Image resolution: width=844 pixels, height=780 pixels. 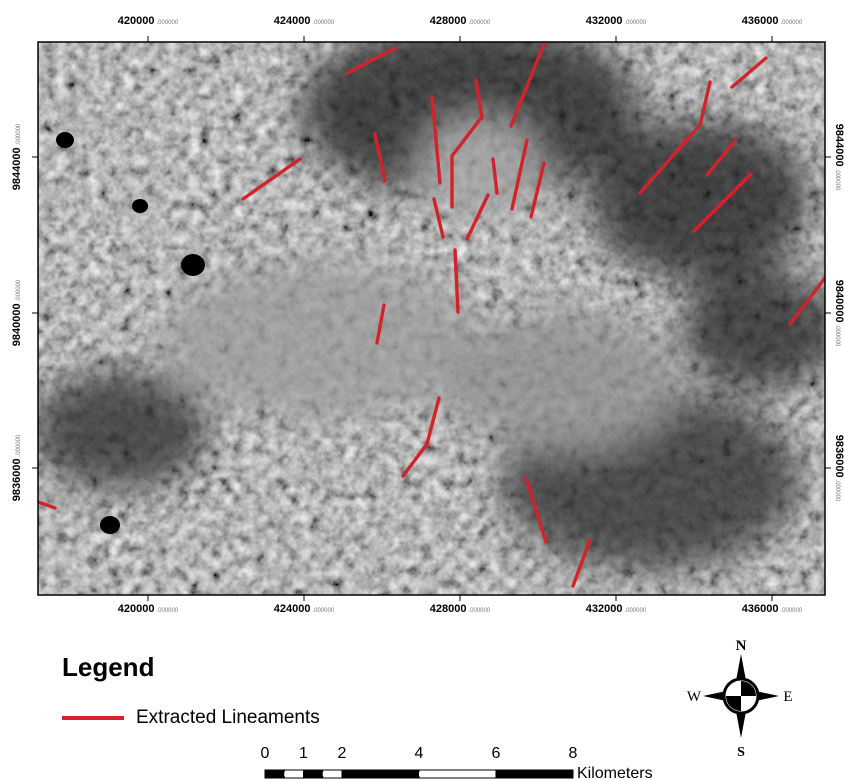 I want to click on legend-item: Extracted Lineaments, so click(x=191, y=718).